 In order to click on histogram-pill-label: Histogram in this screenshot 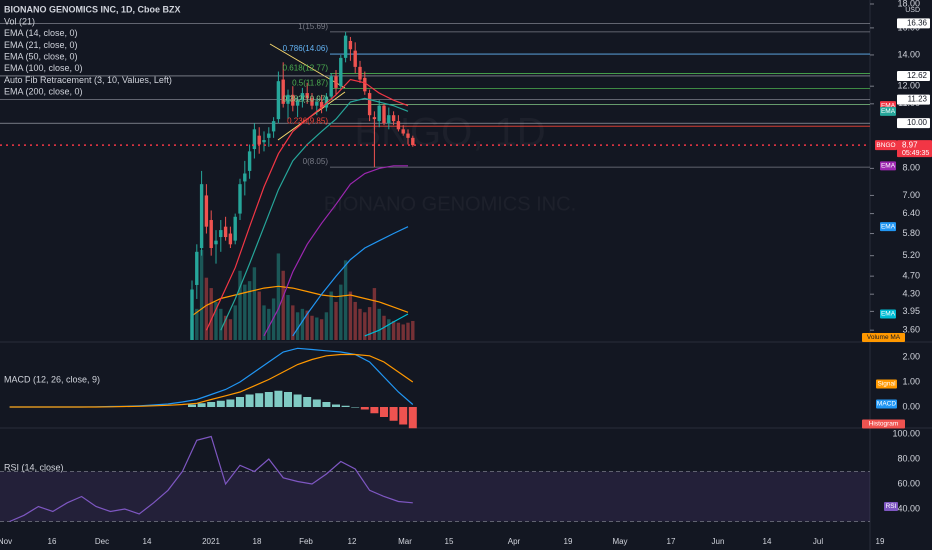, I will do `click(884, 424)`.